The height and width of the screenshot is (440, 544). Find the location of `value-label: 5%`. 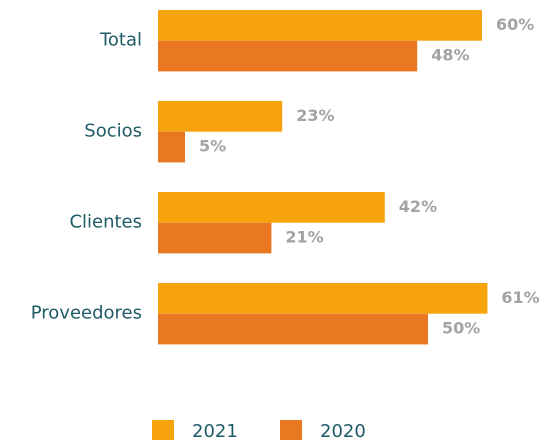

value-label: 5% is located at coordinates (212, 146).